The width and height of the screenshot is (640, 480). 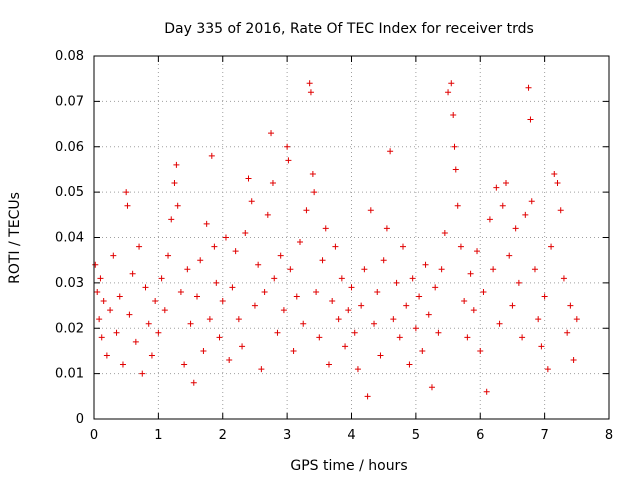 I want to click on y-tick-label: 0.02, so click(x=69, y=328).